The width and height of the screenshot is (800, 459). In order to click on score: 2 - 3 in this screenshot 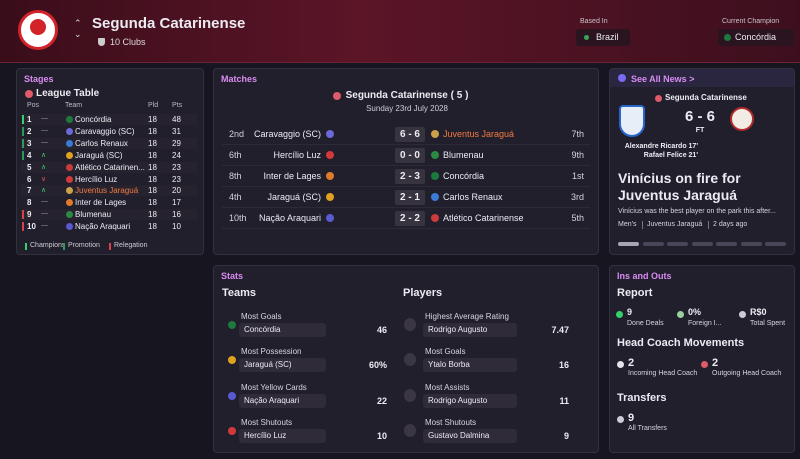, I will do `click(410, 176)`.